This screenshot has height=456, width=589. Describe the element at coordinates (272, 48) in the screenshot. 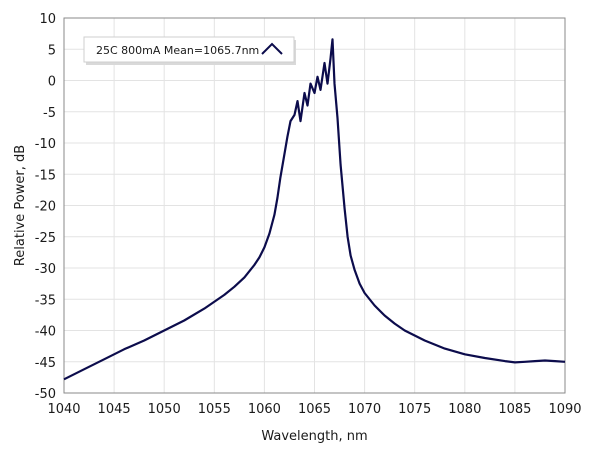

I see `legend-swatch-icon` at that location.